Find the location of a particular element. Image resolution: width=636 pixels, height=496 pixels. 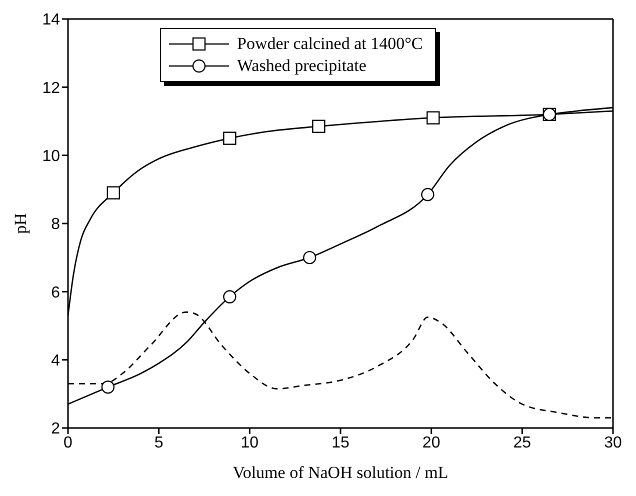

y-axis-title: pH is located at coordinates (20, 223).